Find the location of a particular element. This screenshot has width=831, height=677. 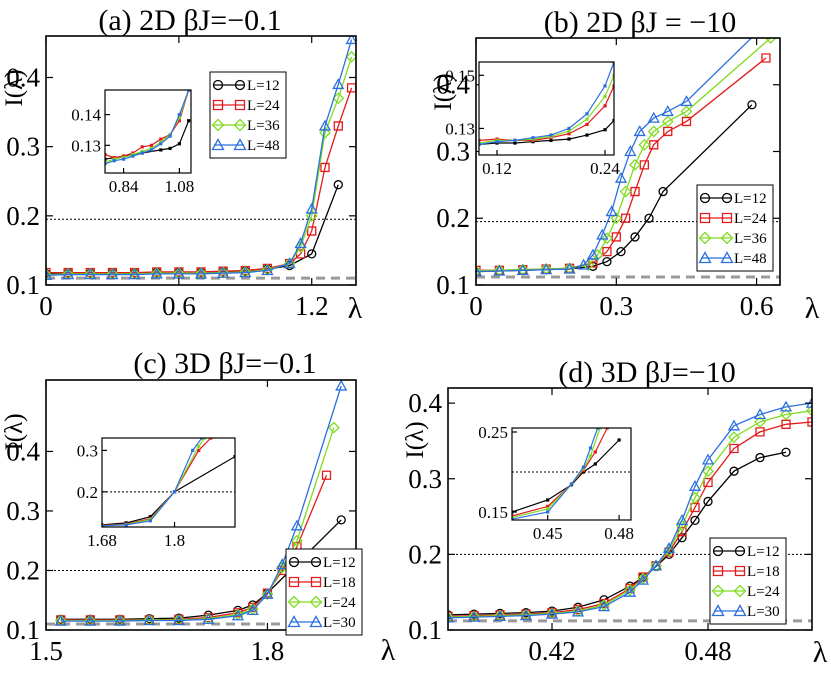

inset-y-tick-label: 0.13 is located at coordinates (460, 128).